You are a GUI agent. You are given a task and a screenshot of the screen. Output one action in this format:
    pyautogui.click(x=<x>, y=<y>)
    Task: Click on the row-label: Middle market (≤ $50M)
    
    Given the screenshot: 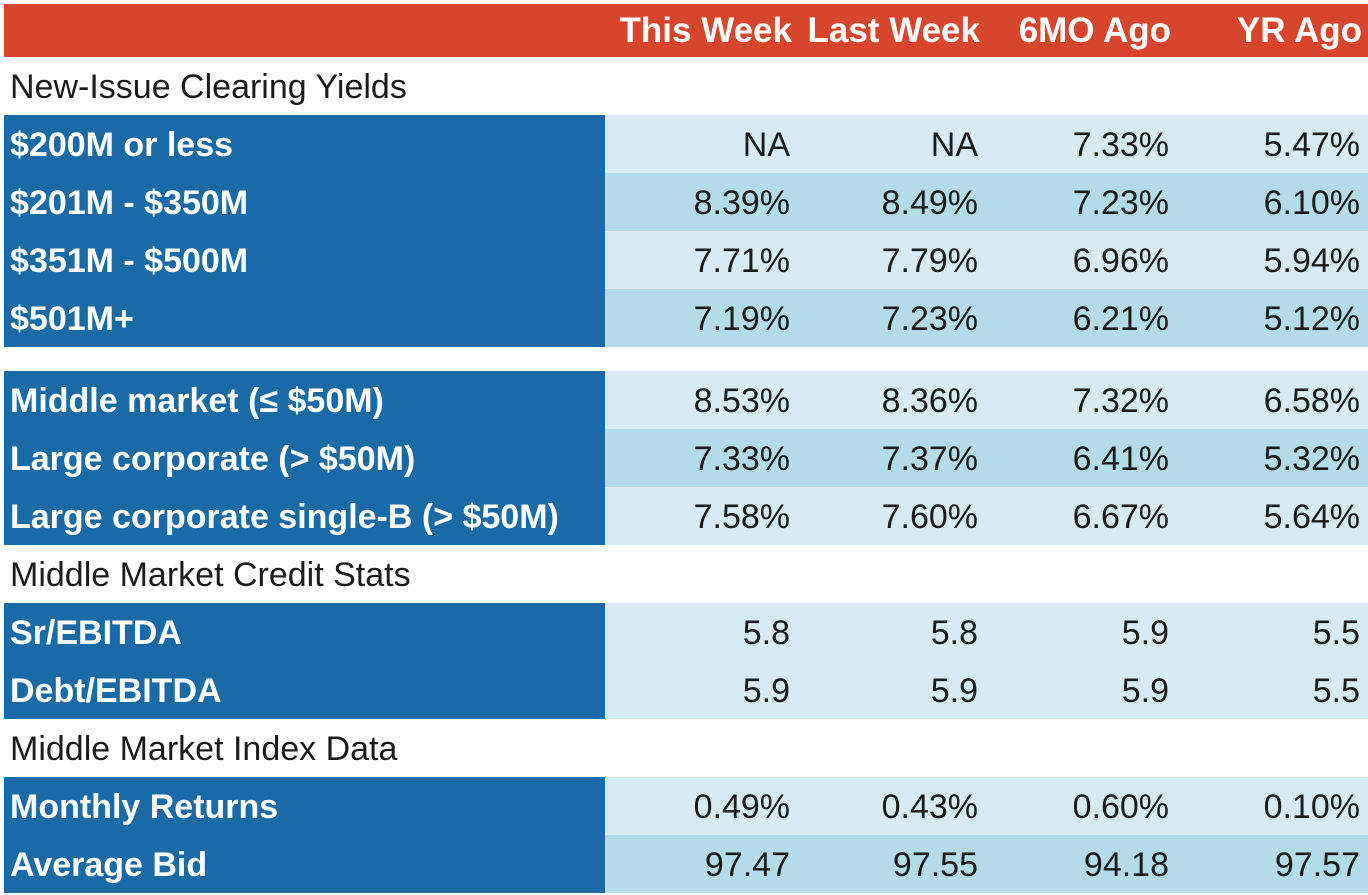 What is the action you would take?
    pyautogui.click(x=304, y=400)
    